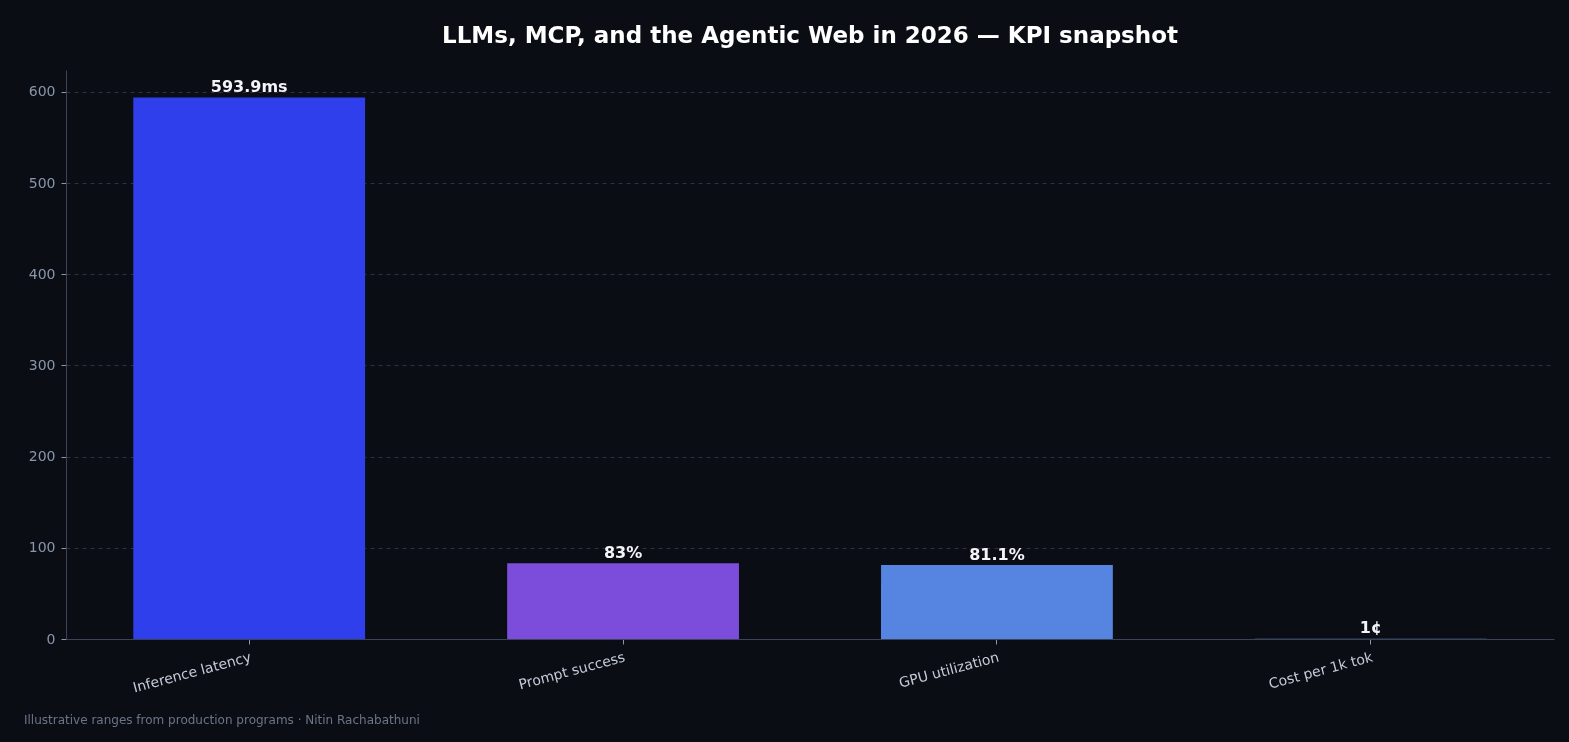 This screenshot has height=742, width=1569. What do you see at coordinates (42, 273) in the screenshot?
I see `y-tick-label: 400` at bounding box center [42, 273].